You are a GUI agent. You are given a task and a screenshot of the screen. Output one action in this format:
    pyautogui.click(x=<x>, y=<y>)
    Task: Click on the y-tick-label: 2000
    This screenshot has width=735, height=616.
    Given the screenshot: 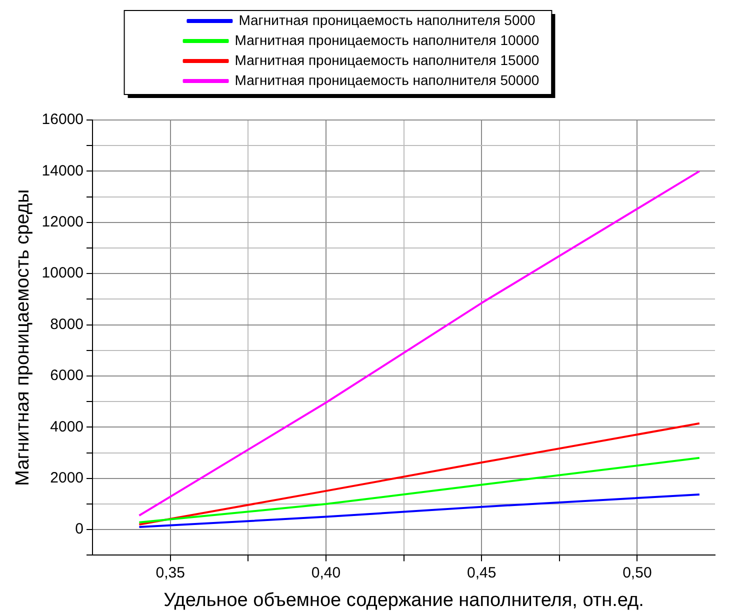 What is the action you would take?
    pyautogui.click(x=67, y=478)
    